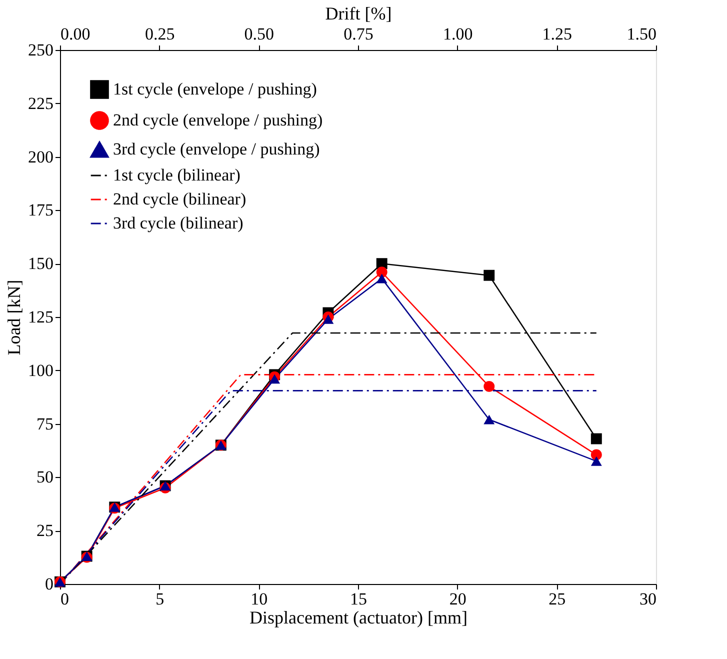 This screenshot has height=659, width=727. Describe the element at coordinates (41, 156) in the screenshot. I see `y-tick-label: 200` at that location.